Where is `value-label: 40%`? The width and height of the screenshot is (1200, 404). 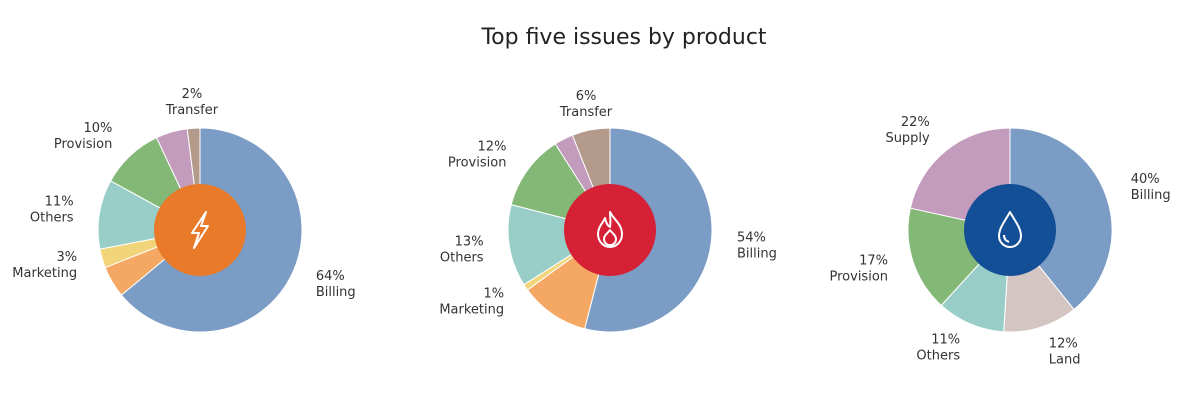
value-label: 40% is located at coordinates (1145, 179).